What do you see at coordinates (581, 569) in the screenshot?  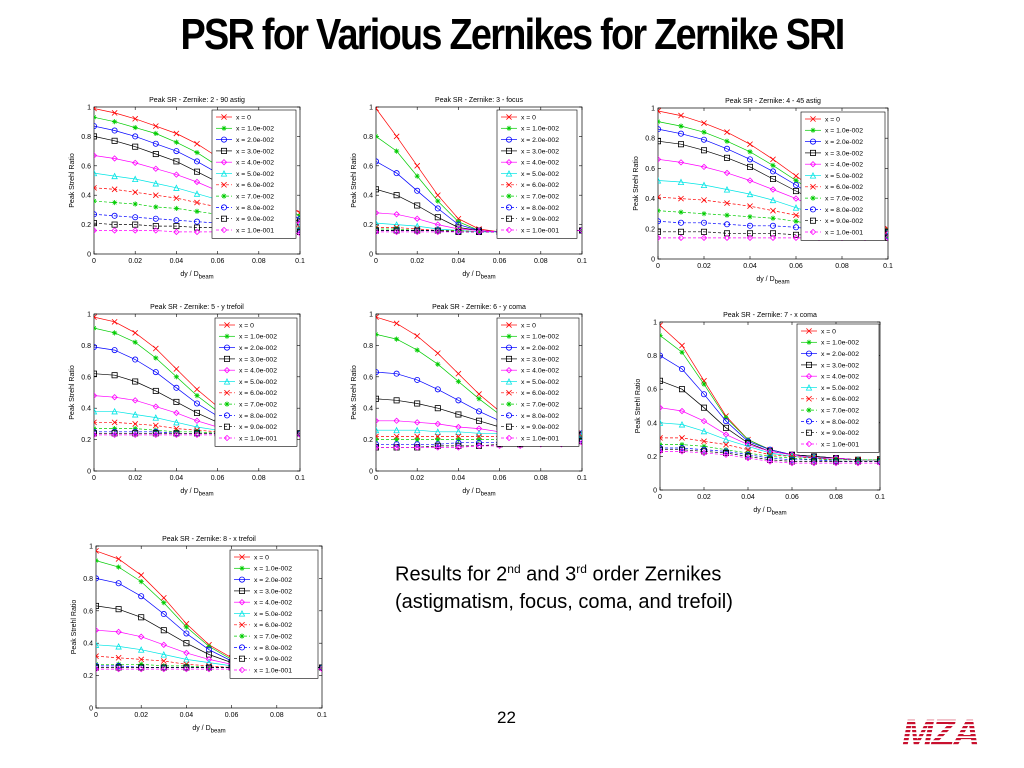 I see `caption-sup-rd: rd` at bounding box center [581, 569].